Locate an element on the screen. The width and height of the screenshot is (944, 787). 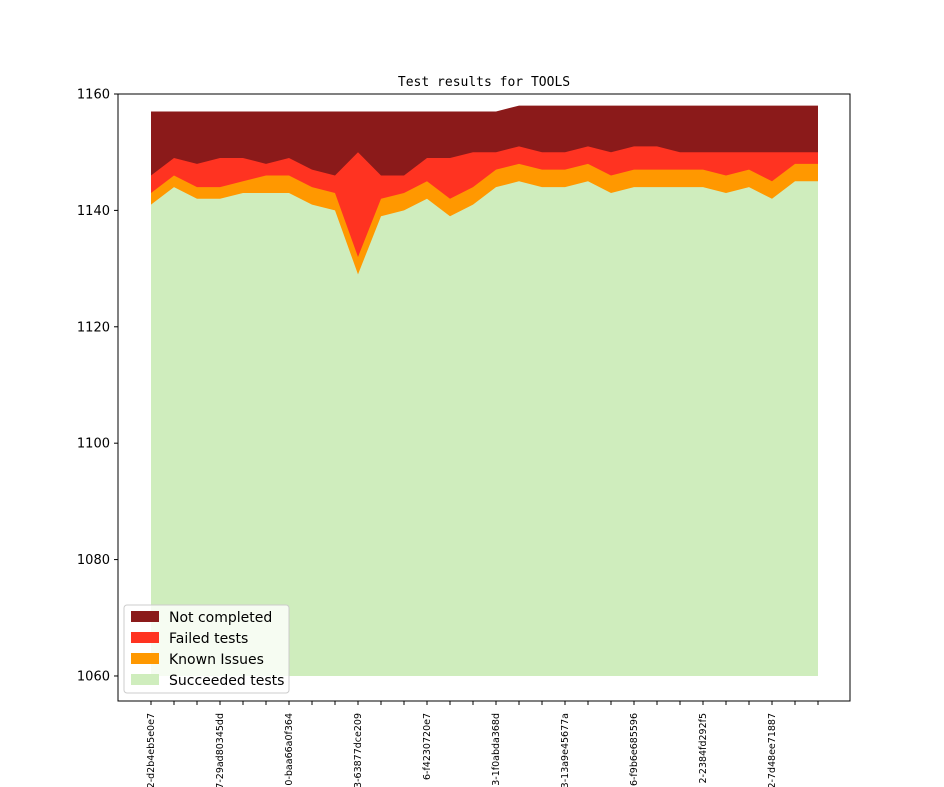
x-tick-label: 2-d2b4eb5e0e7 is located at coordinates (151, 750).